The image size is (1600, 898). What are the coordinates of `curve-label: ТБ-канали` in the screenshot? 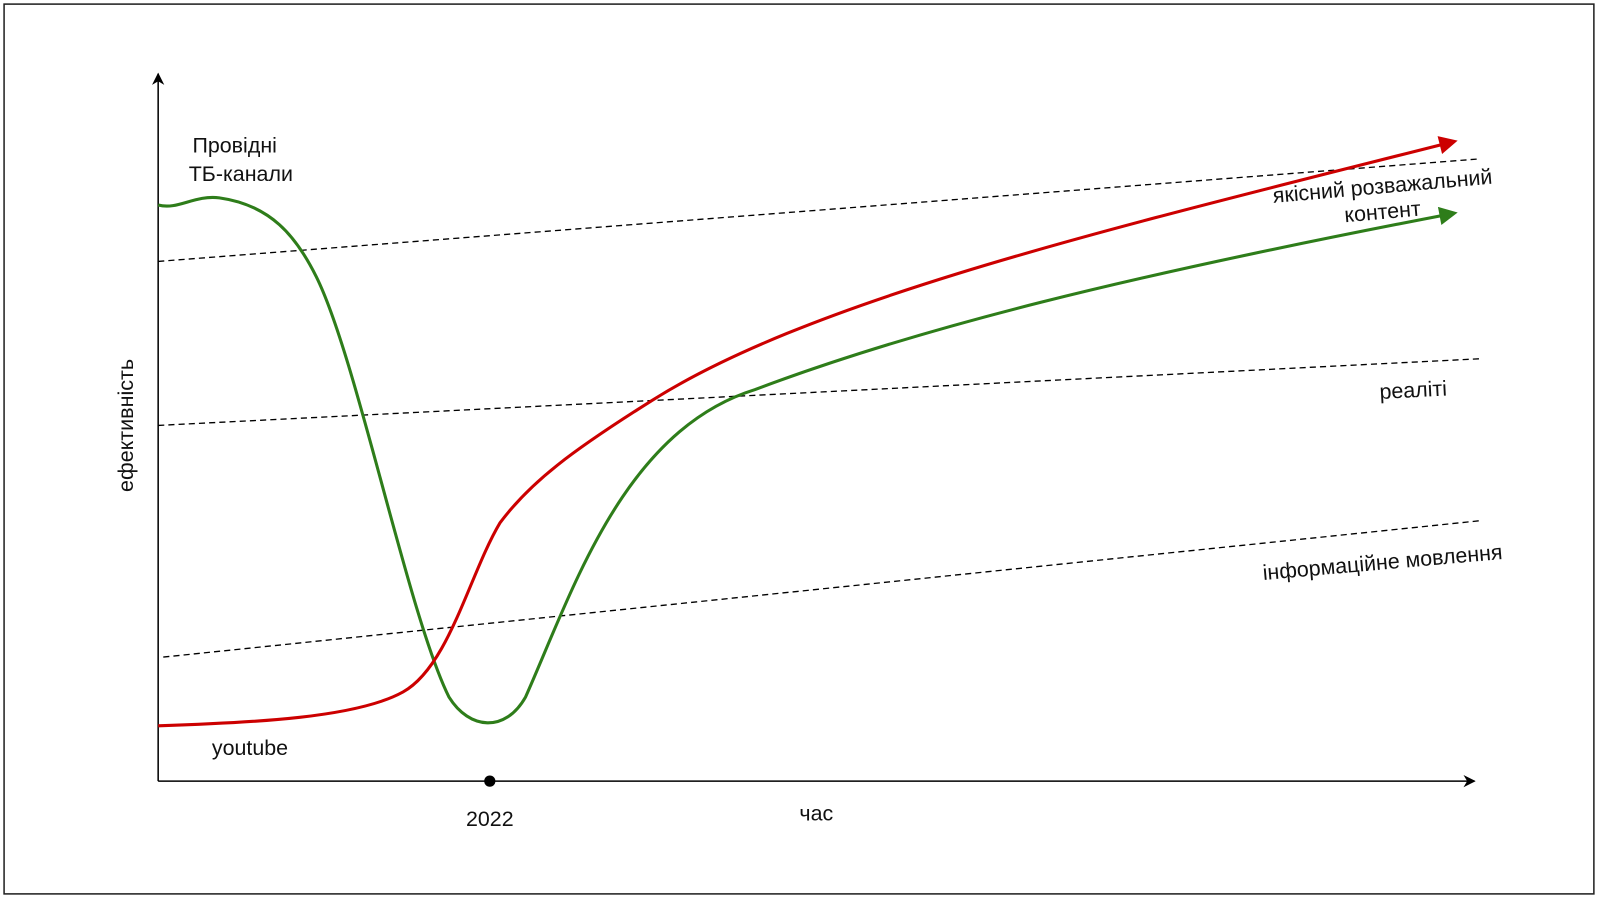 It's located at (241, 174).